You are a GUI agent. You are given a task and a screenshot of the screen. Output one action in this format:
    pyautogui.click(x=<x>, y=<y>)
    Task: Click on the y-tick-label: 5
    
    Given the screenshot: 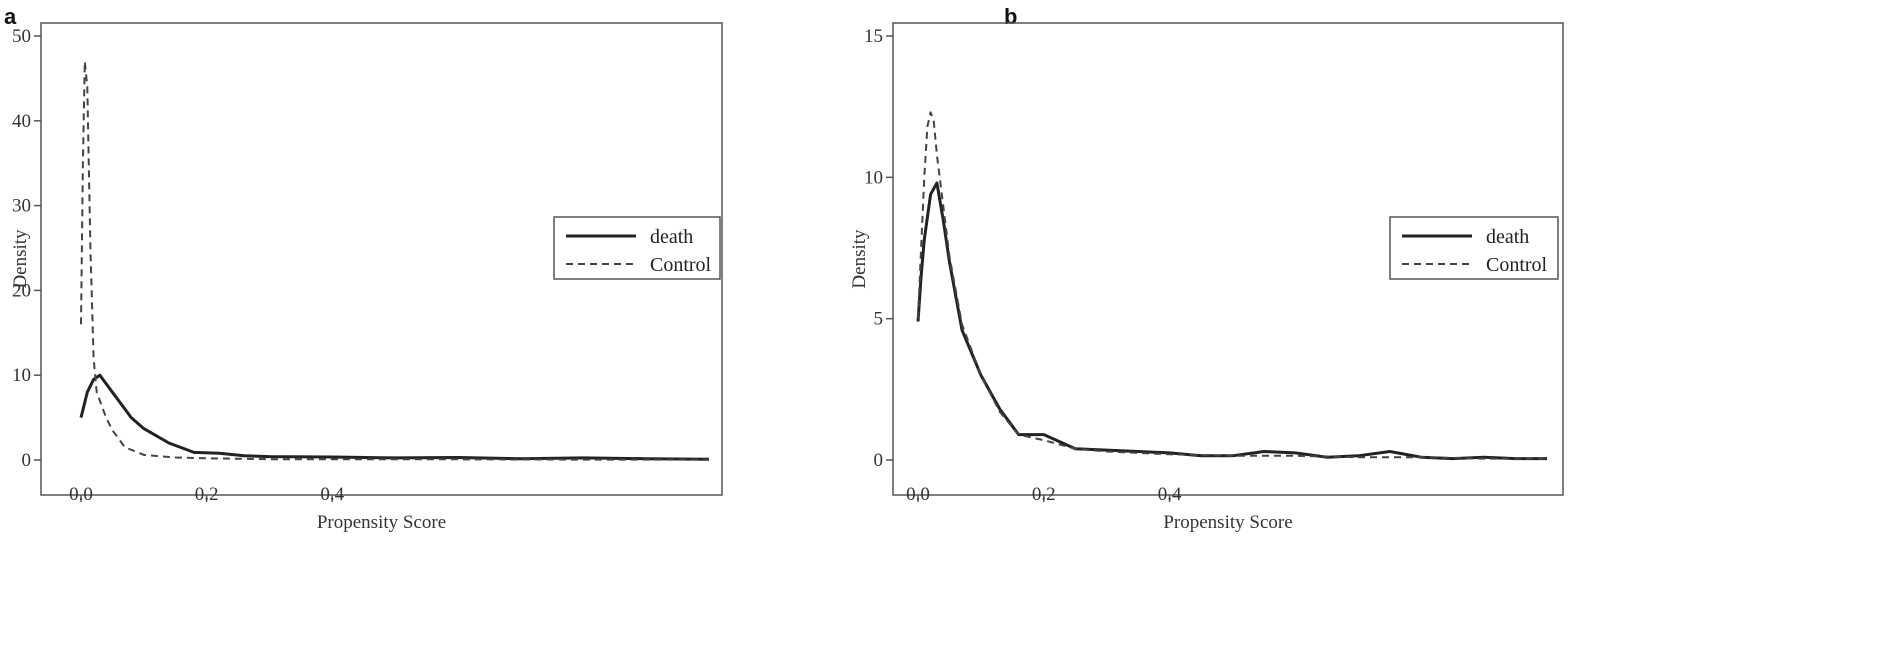 What is the action you would take?
    pyautogui.click(x=879, y=319)
    